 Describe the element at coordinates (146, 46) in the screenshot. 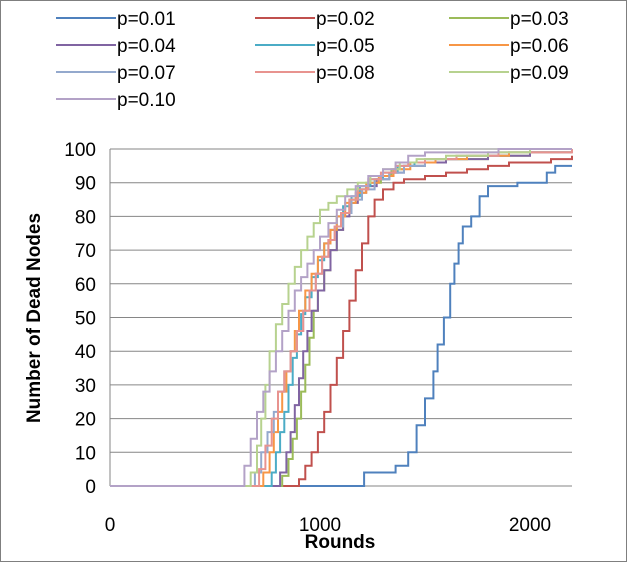

I see `legend-label: p=0.04` at that location.